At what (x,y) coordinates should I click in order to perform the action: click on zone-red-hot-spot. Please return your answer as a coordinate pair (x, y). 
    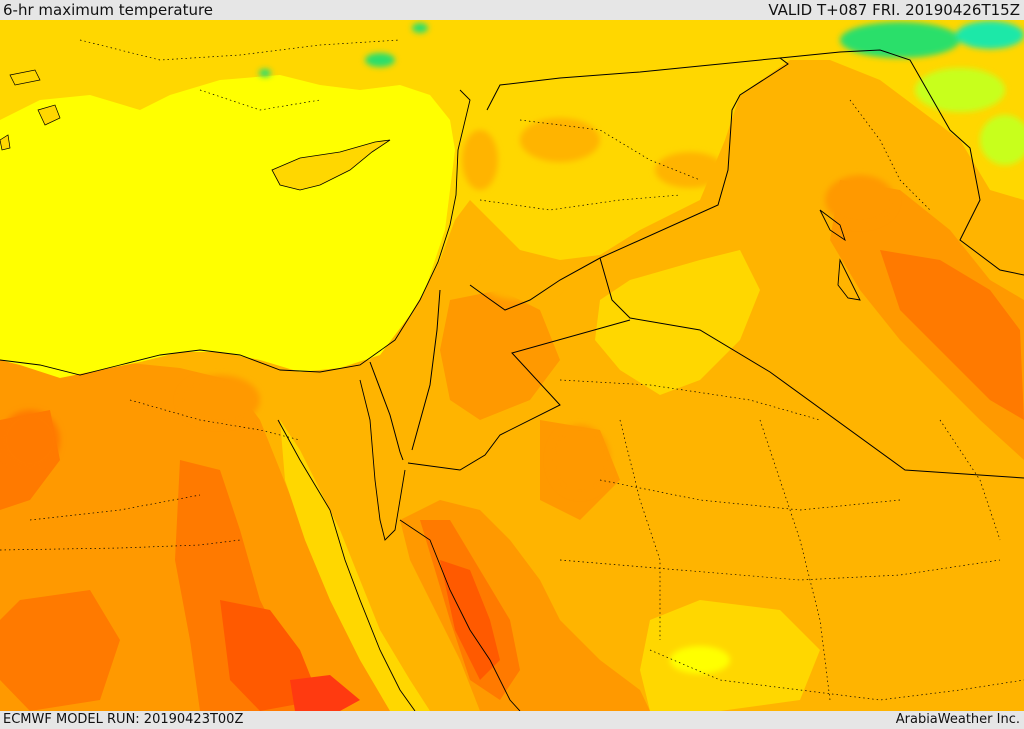
    Looking at the image, I should click on (325, 693).